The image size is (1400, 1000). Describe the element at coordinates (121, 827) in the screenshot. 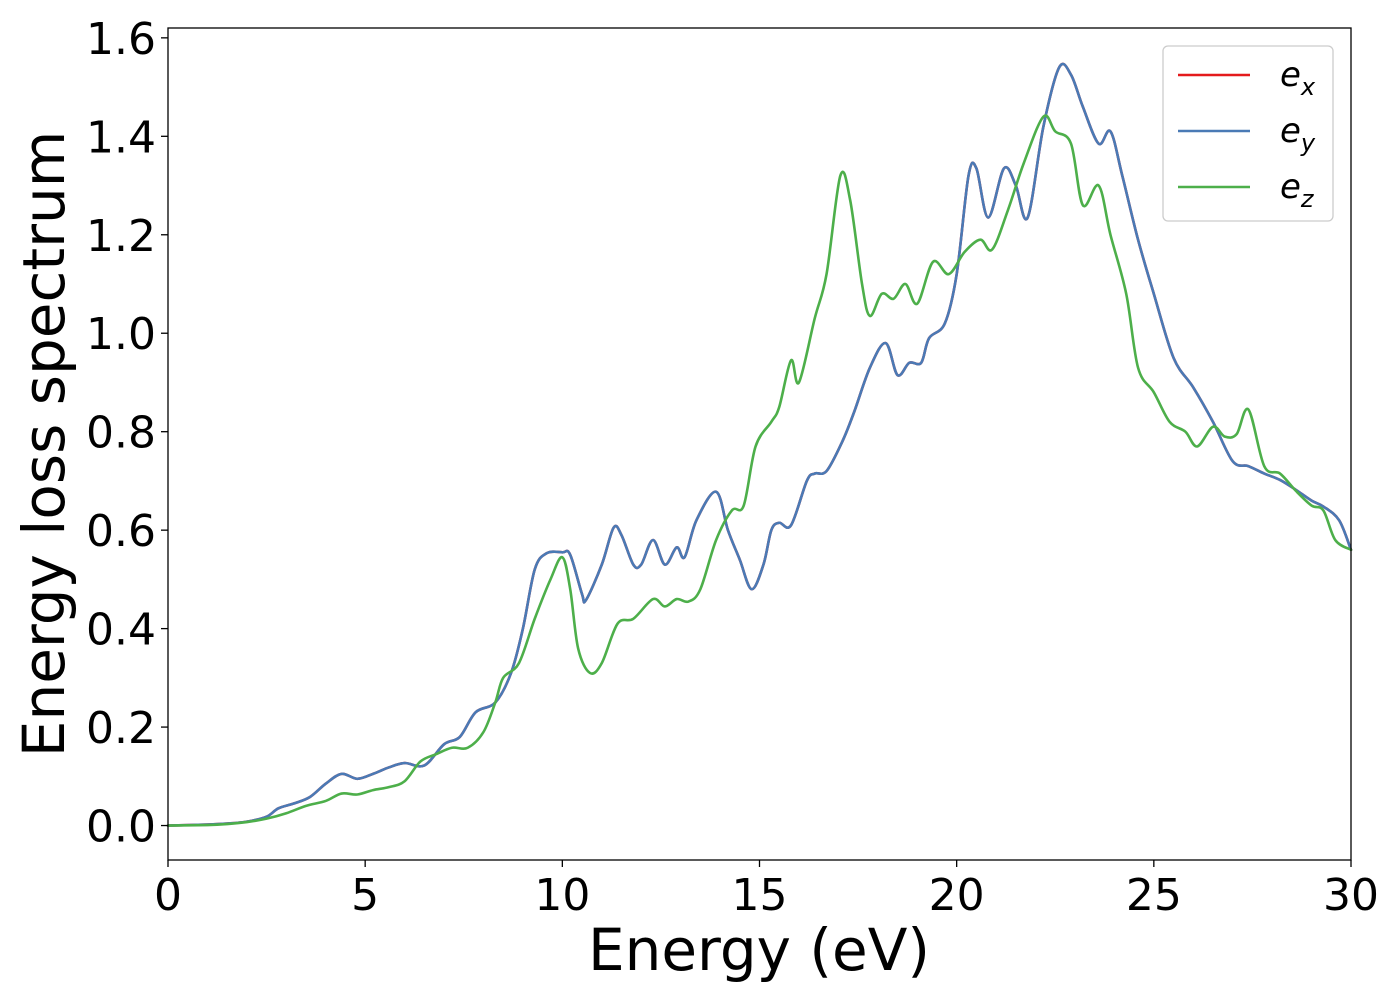

I see `y-tick-label: 0.0` at that location.